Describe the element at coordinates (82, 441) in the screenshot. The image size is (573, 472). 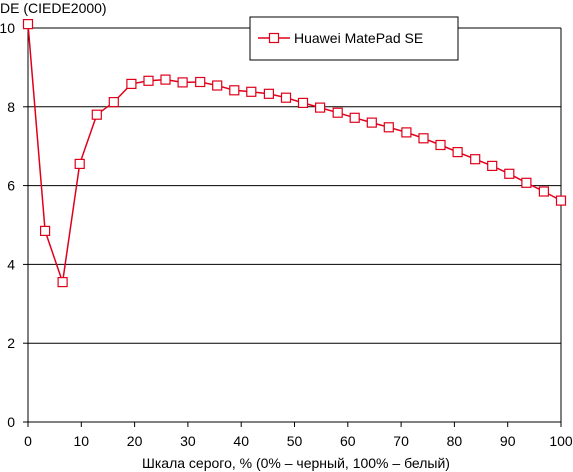
I see `x-tick-label: 10` at that location.